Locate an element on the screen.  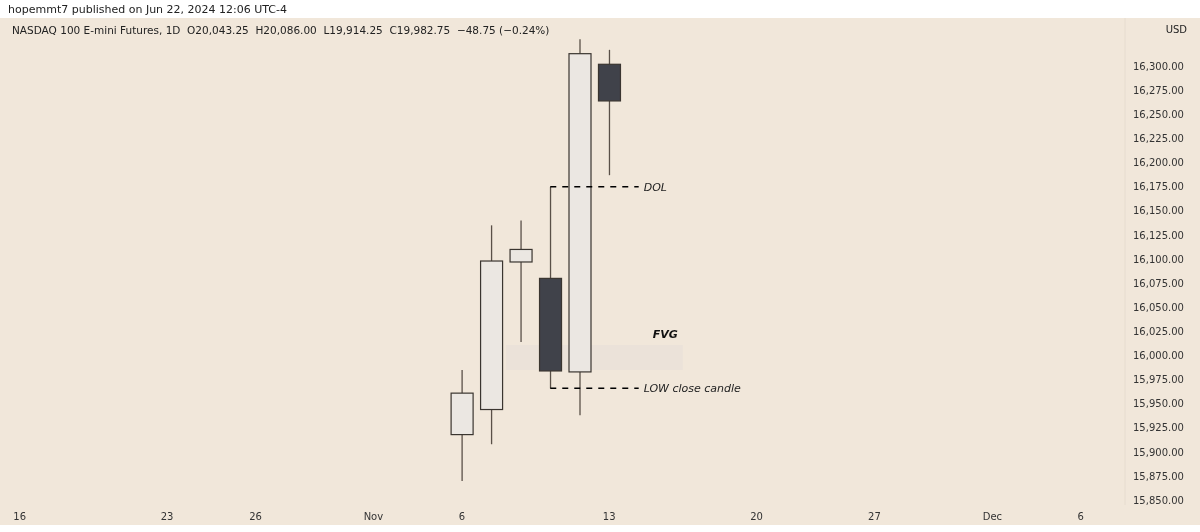
y-tick-label: 16,000.00 is located at coordinates (1158, 356).